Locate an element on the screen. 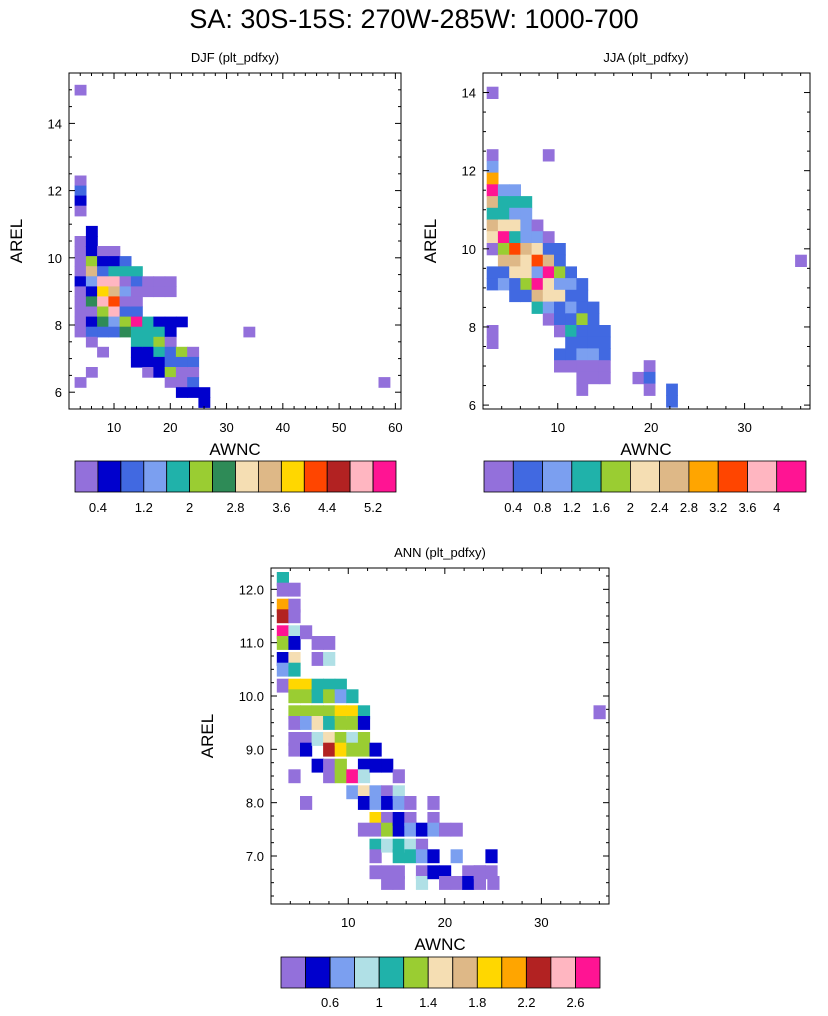 This screenshot has height=1016, width=828. panel-title: DJF (plt_pdfxy) is located at coordinates (235, 57).